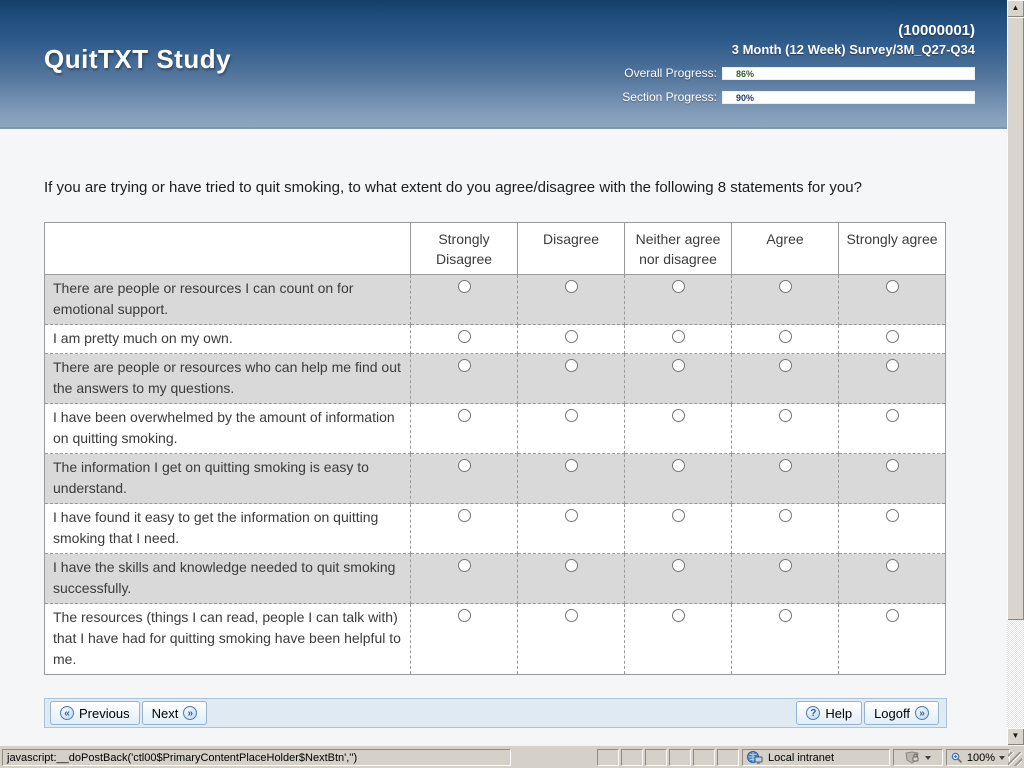 Image resolution: width=1024 pixels, height=768 pixels. What do you see at coordinates (785, 515) in the screenshot?
I see `radio-row6-col4` at bounding box center [785, 515].